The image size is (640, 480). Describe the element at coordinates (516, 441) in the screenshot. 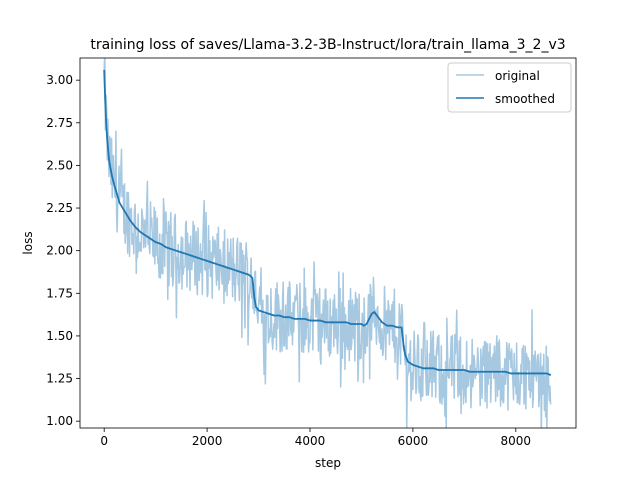

I see `x-tick-label: 8000` at that location.